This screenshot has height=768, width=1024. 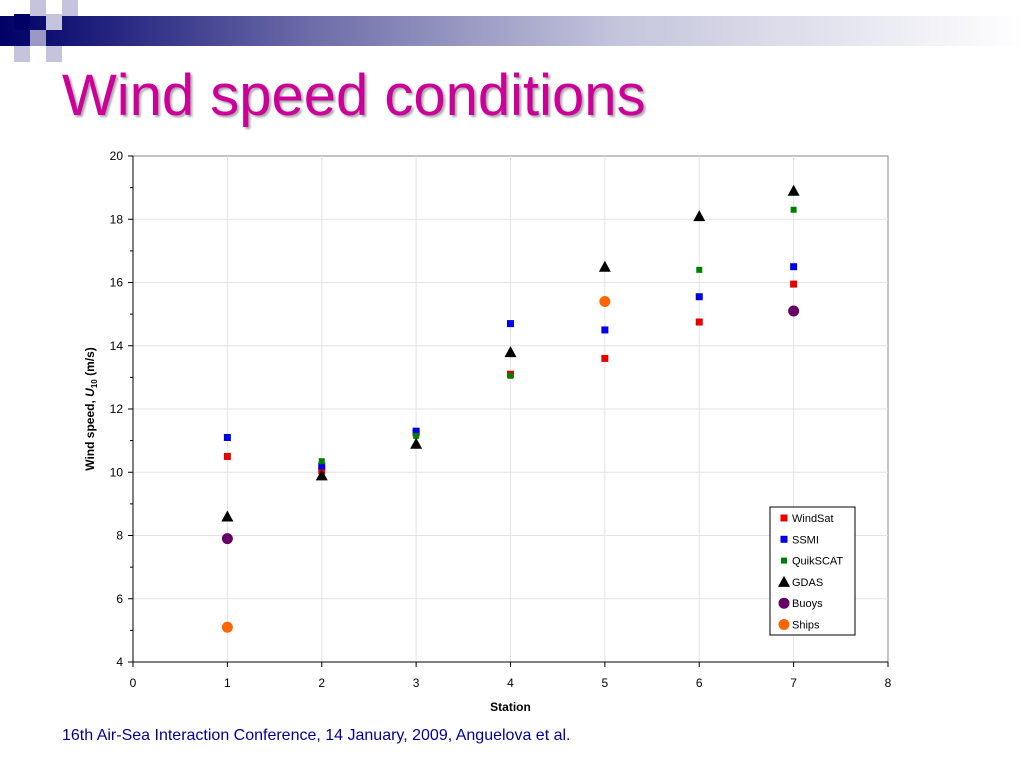 I want to click on y-tick-label: 14, so click(x=117, y=346).